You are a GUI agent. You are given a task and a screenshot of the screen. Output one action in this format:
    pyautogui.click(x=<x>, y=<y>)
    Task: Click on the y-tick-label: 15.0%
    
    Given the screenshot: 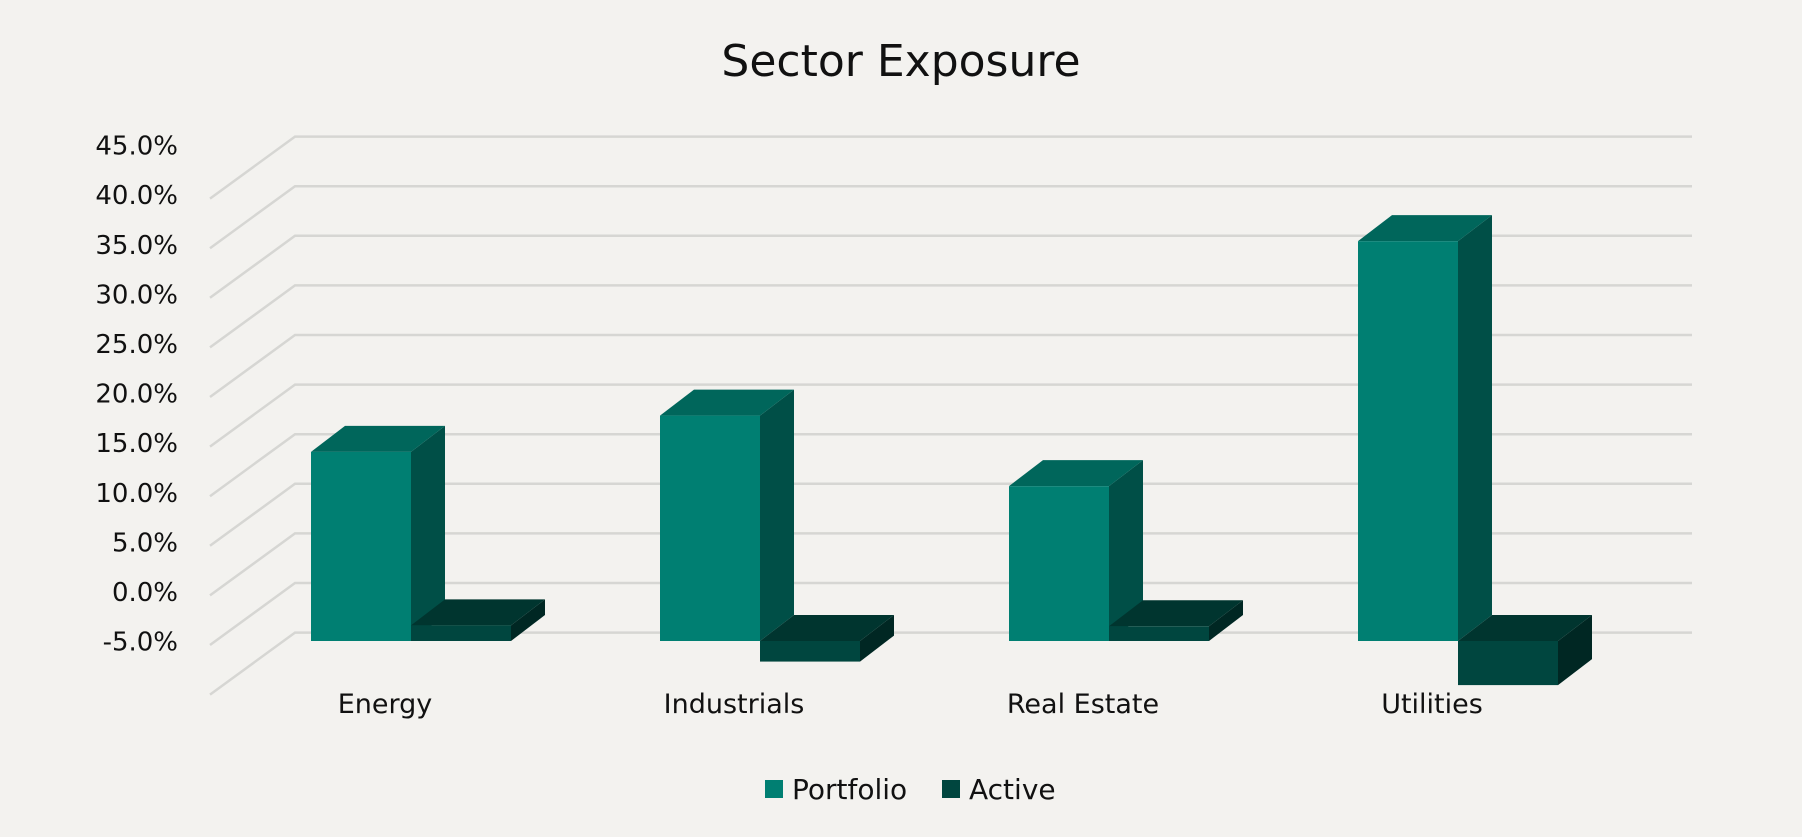 What is the action you would take?
    pyautogui.click(x=136, y=444)
    